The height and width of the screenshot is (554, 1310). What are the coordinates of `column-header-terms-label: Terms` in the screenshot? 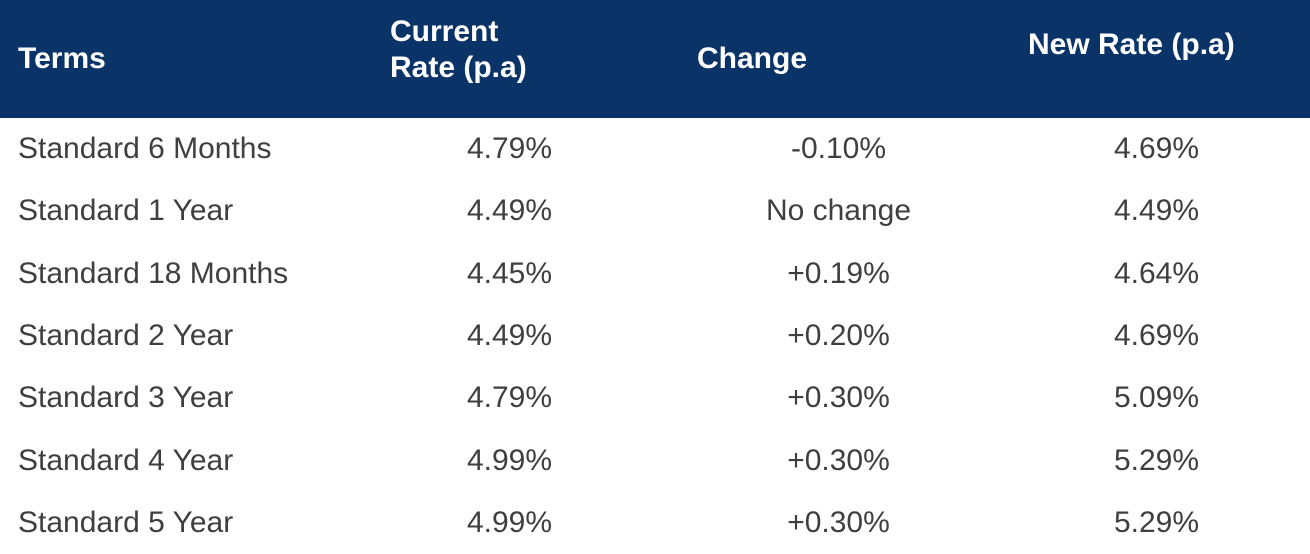 It's located at (62, 58).